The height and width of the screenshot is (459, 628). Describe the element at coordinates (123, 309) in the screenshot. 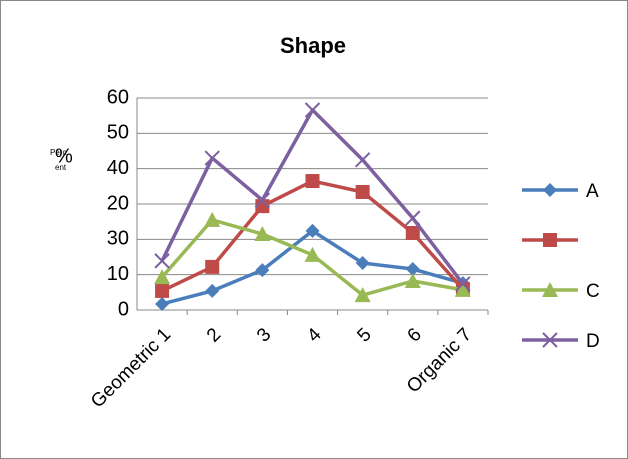

I see `y-tick-label: 0` at that location.